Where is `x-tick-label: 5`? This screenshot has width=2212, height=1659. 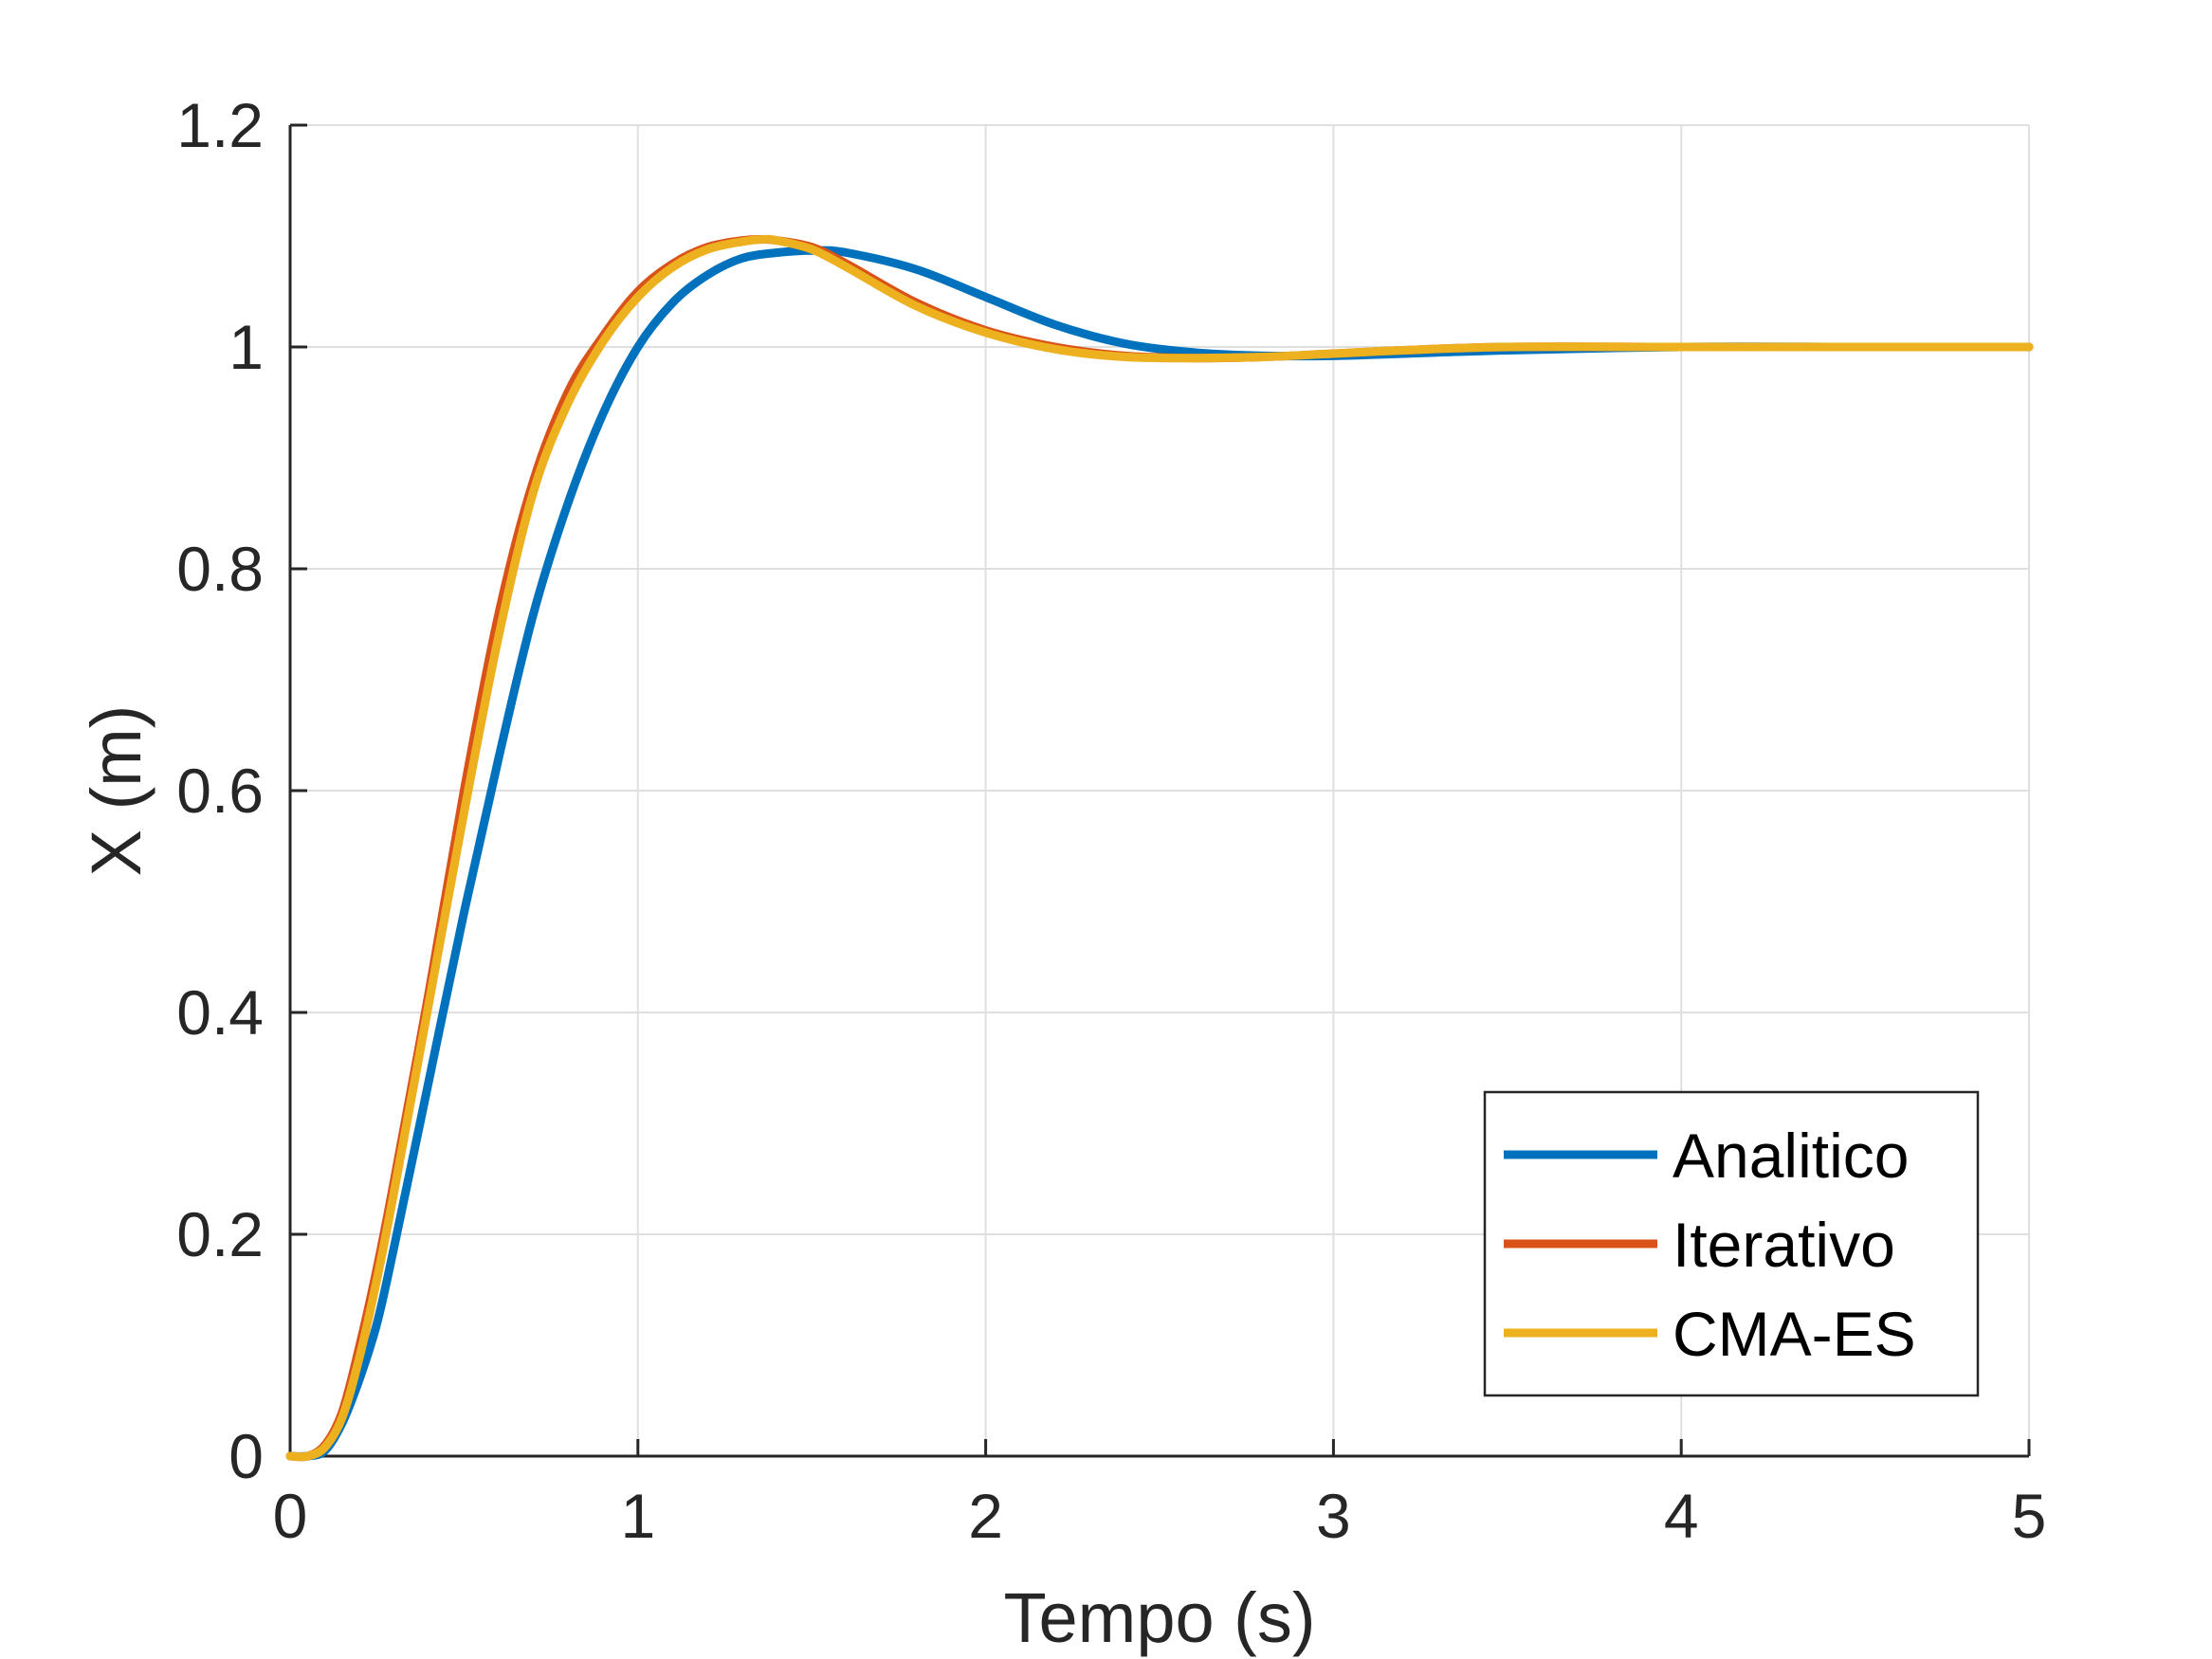
x-tick-label: 5 is located at coordinates (2029, 1516).